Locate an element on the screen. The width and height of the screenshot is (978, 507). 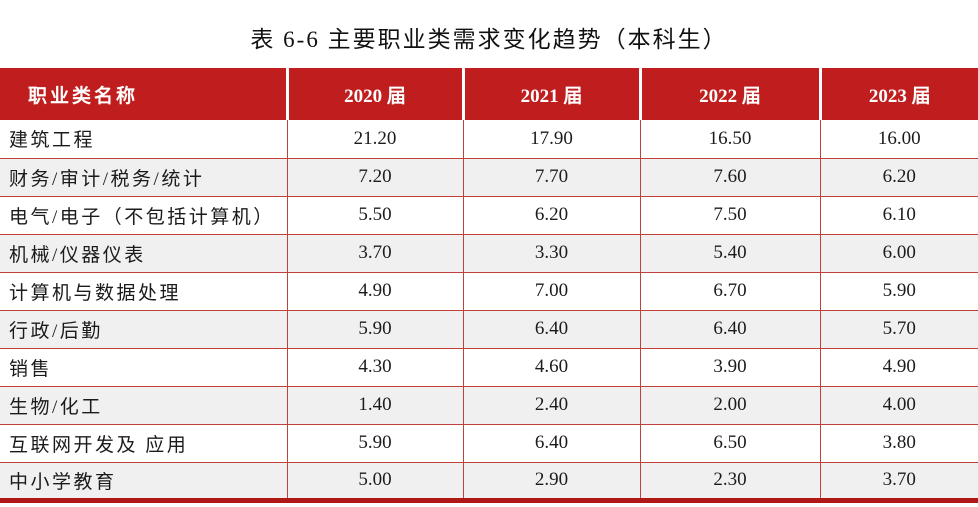
header-row: 职业类名称 2020 届 2021 届 2022 届 2023 届 is located at coordinates (489, 94).